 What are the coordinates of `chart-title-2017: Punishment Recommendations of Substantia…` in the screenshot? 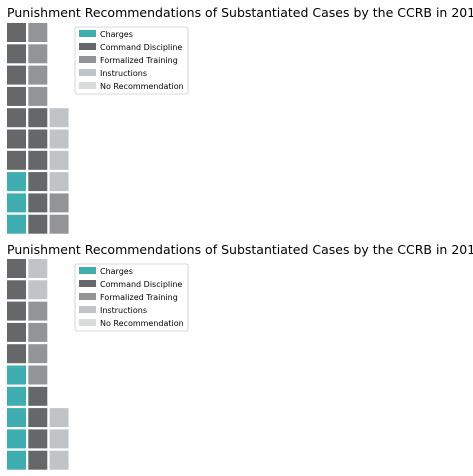 It's located at (240, 12).